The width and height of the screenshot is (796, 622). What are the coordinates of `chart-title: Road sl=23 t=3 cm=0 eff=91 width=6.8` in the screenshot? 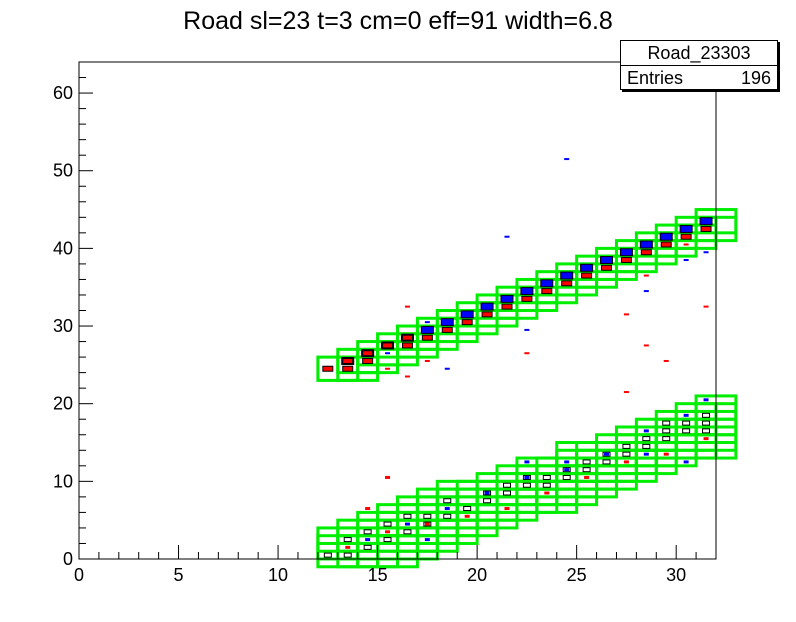 It's located at (398, 21).